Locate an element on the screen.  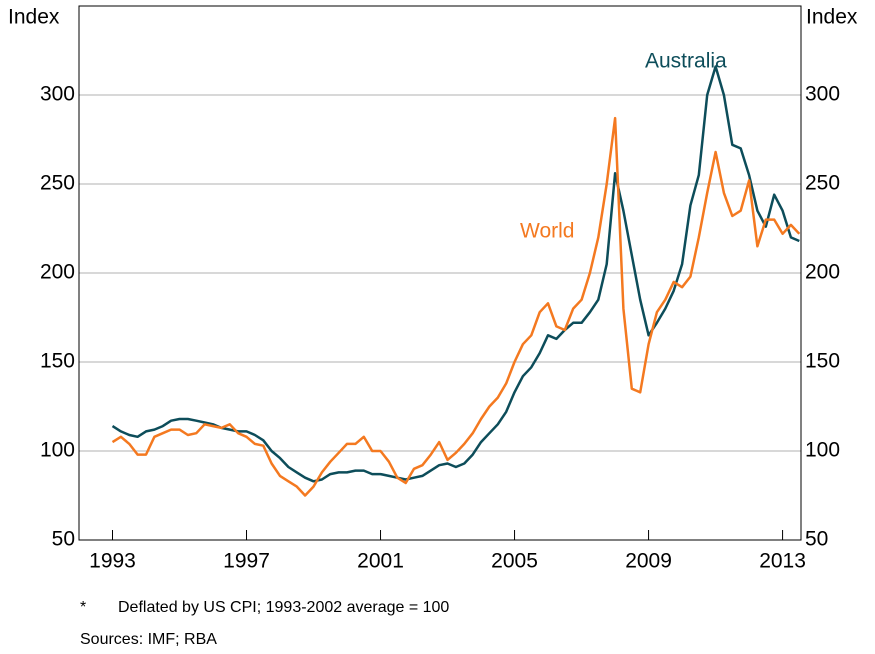
series-label: Australia is located at coordinates (686, 61).